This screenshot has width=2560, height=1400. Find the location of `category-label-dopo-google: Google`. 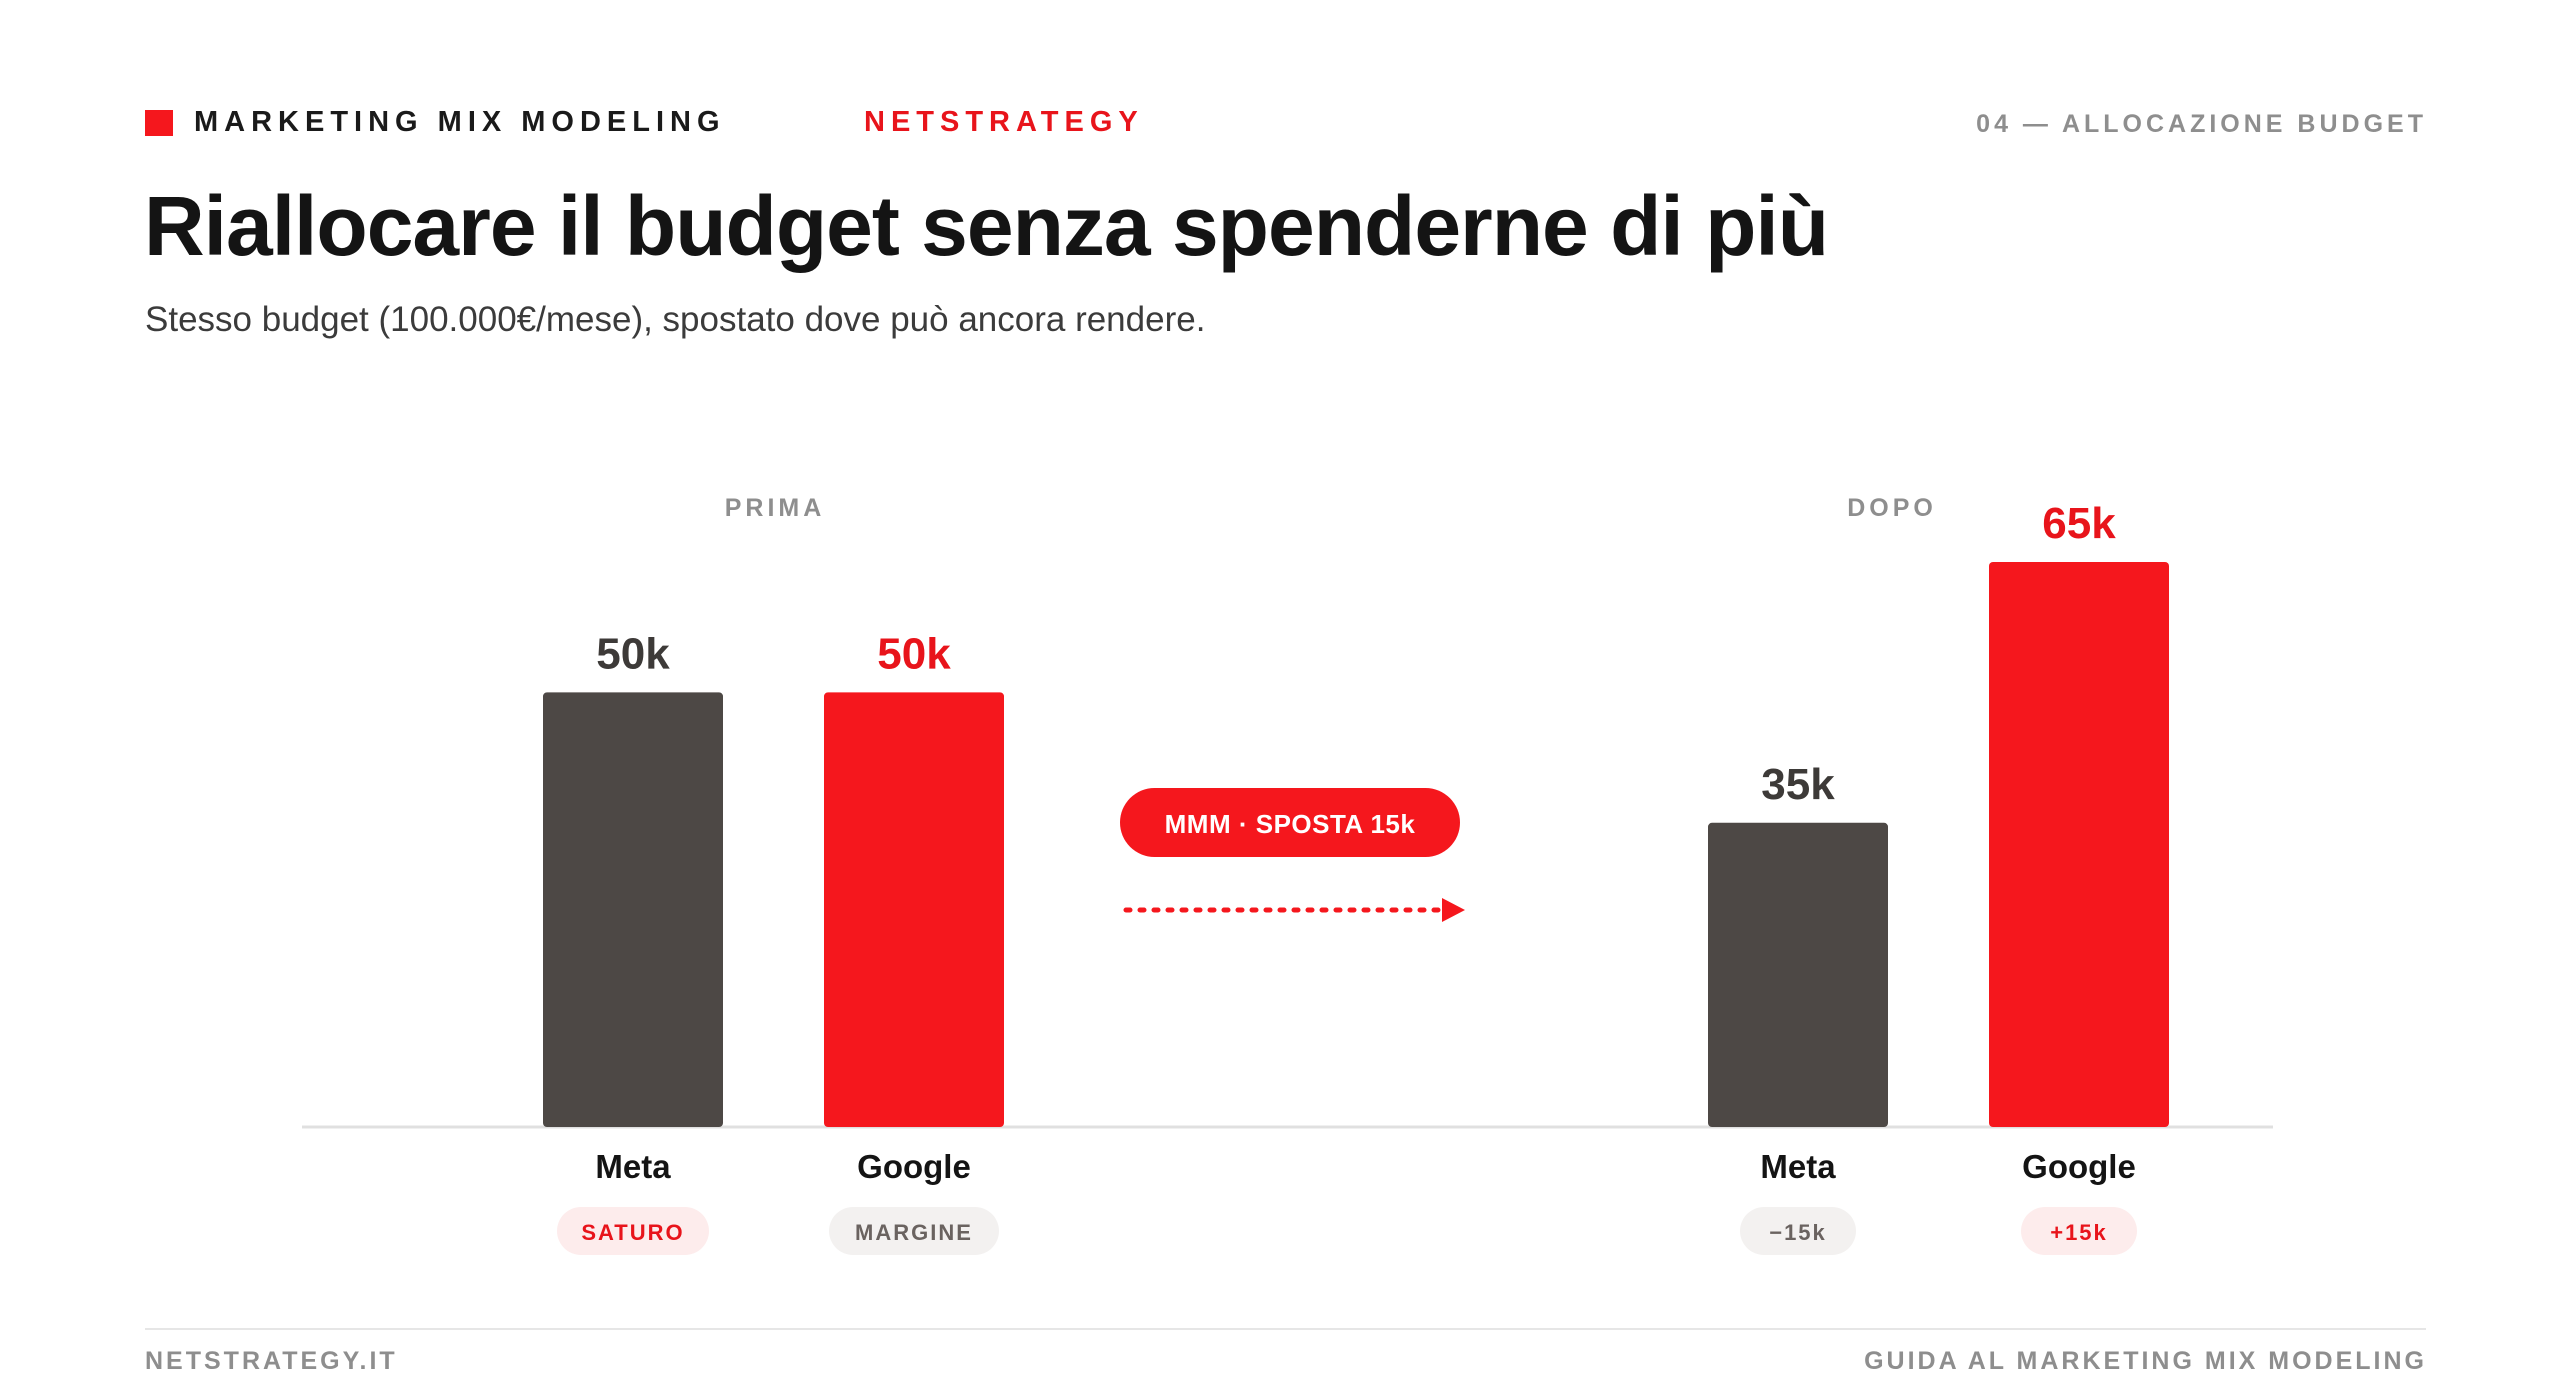

category-label-dopo-google: Google is located at coordinates (2079, 1166).